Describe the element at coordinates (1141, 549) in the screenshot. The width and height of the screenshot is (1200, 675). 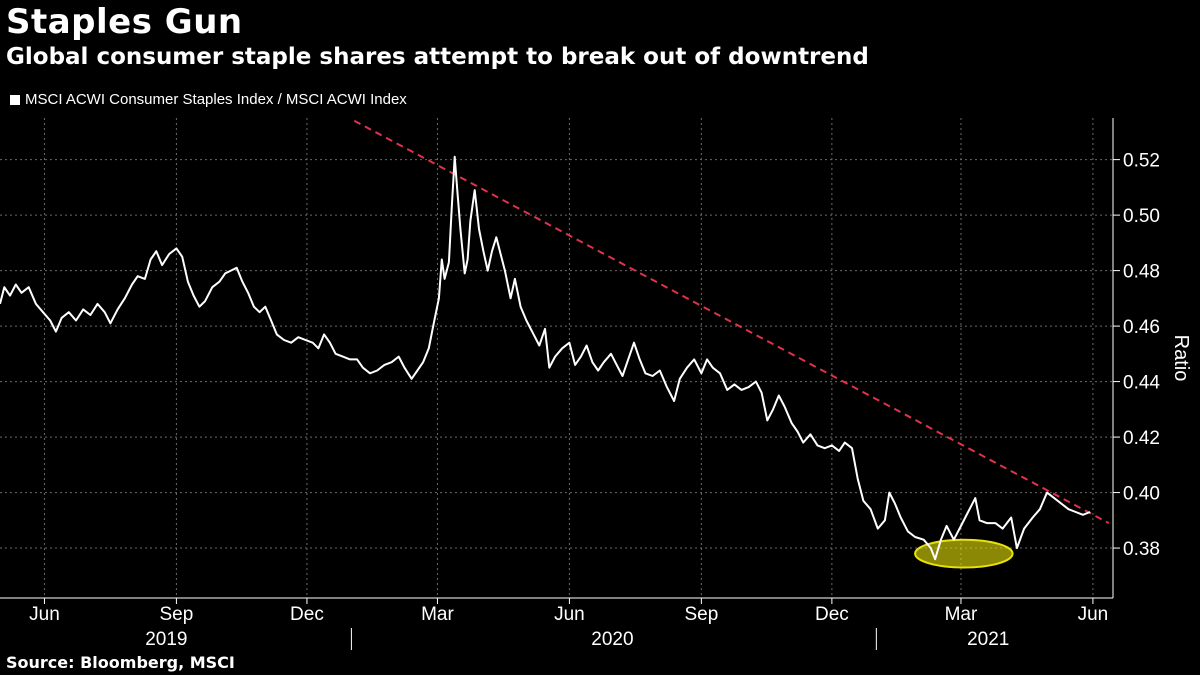
I see `y-tick-label: 0.38` at that location.